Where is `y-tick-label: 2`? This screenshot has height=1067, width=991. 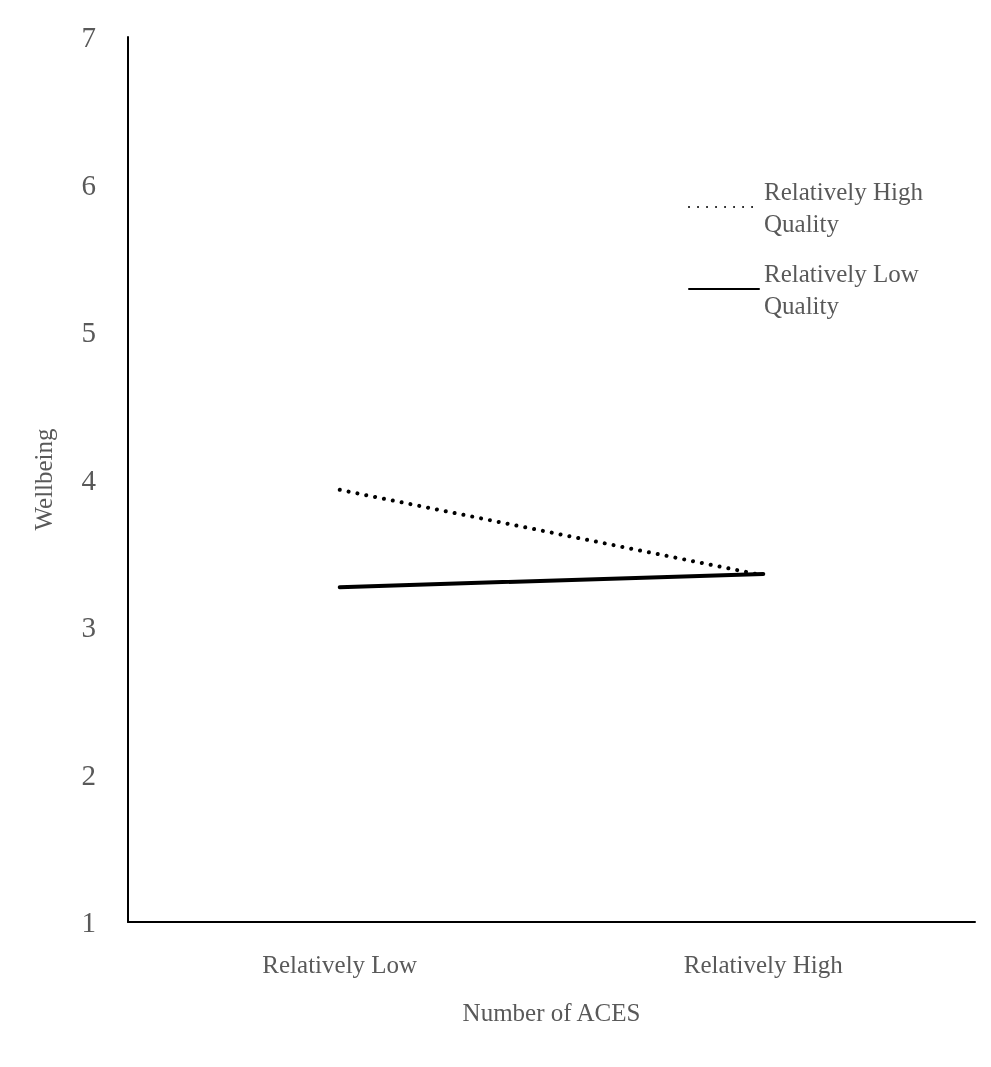 y-tick-label: 2 is located at coordinates (88, 774).